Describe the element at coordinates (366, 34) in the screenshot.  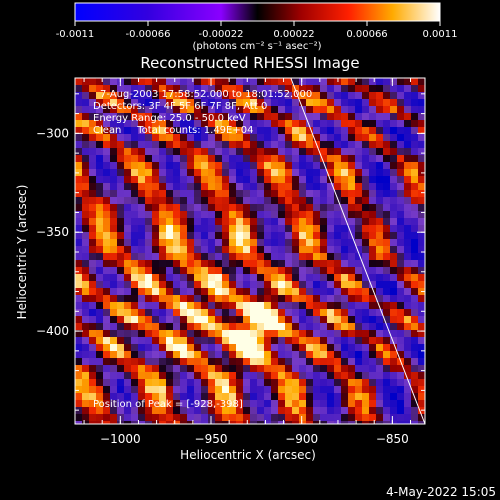
I see `colorbar-tick-label: 0.00066` at that location.